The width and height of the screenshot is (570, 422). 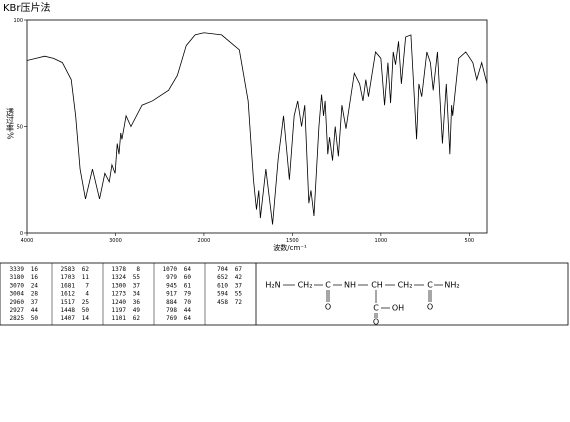 I want to click on peak-transmittance: 70, so click(x=188, y=302).